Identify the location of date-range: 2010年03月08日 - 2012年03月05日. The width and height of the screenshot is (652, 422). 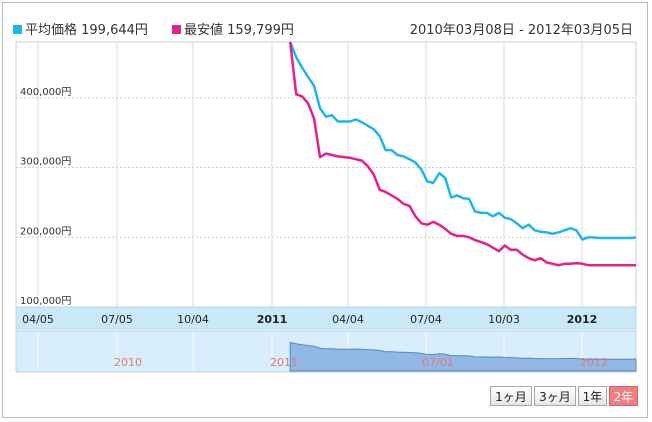
(521, 30).